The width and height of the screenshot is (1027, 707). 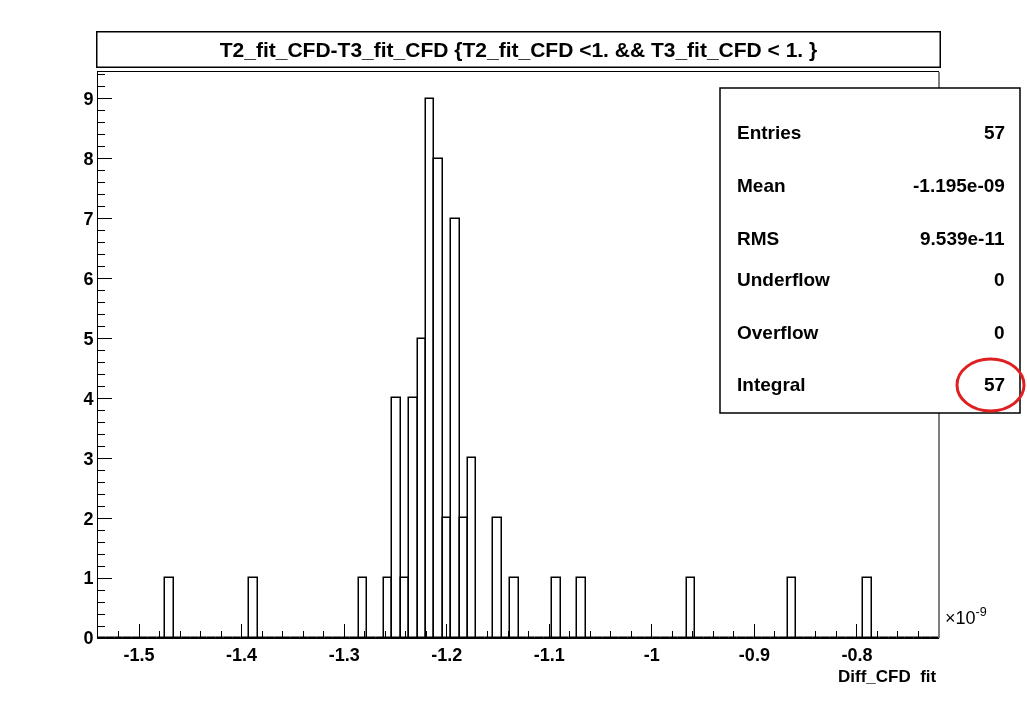 What do you see at coordinates (447, 654) in the screenshot?
I see `x-tick-label: -1.2` at bounding box center [447, 654].